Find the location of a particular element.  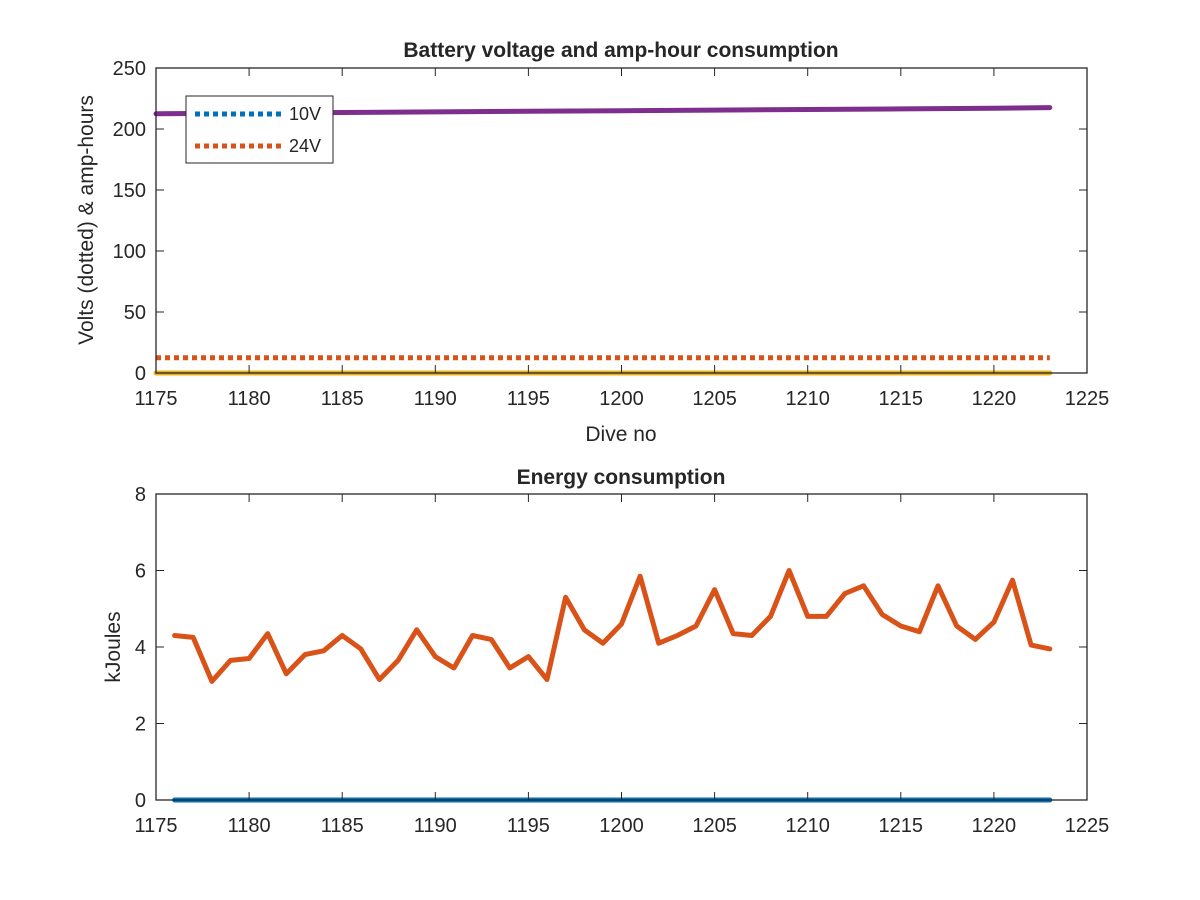

bottom-x-tick-label: 1205 is located at coordinates (714, 826).